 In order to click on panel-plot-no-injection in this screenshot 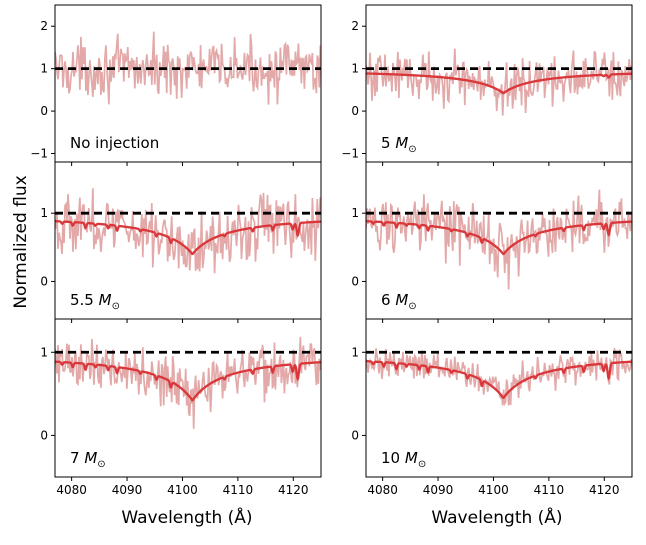, I will do `click(188, 68)`.